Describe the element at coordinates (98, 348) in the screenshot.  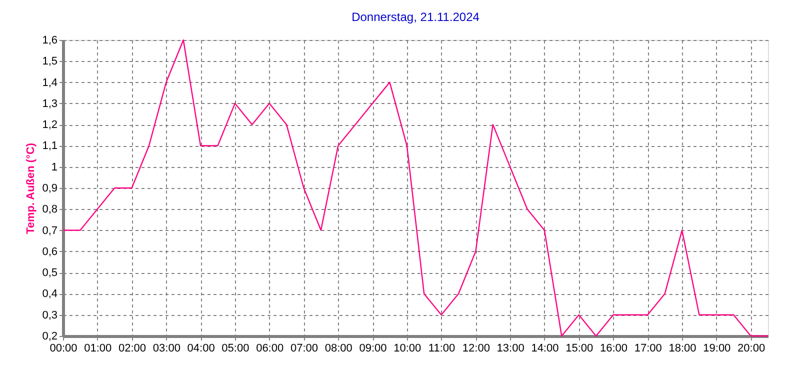
I see `x-tick-label: 01:00` at that location.